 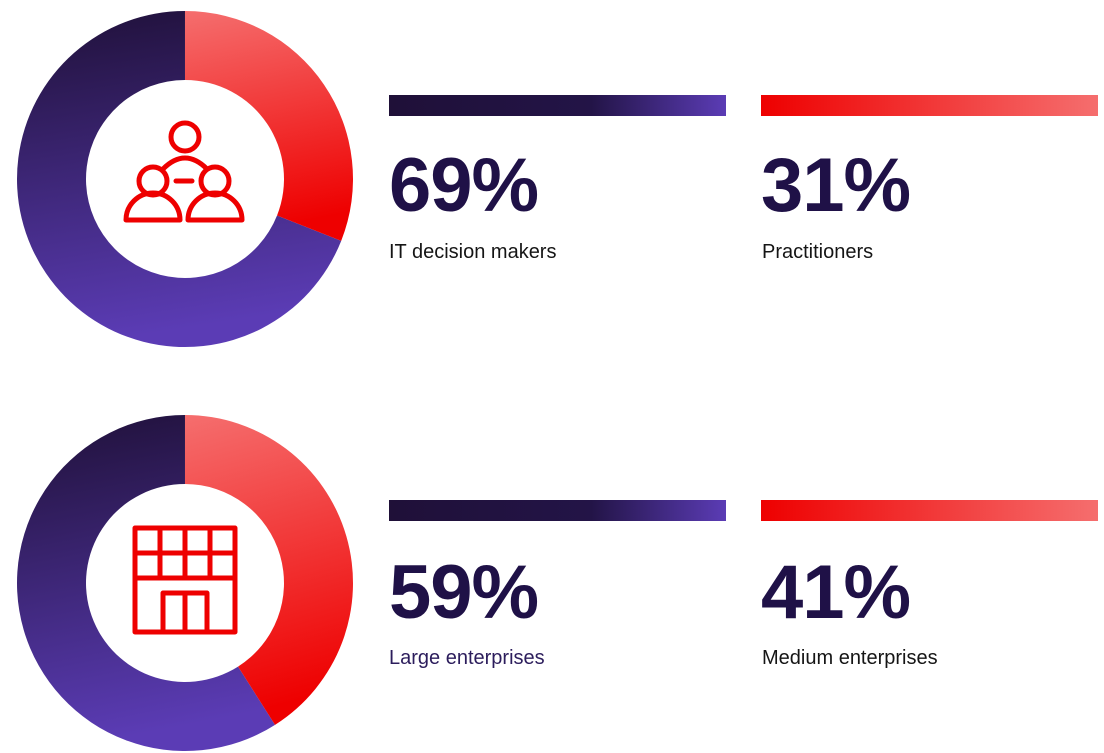 I want to click on building-icon, so click(x=185, y=580).